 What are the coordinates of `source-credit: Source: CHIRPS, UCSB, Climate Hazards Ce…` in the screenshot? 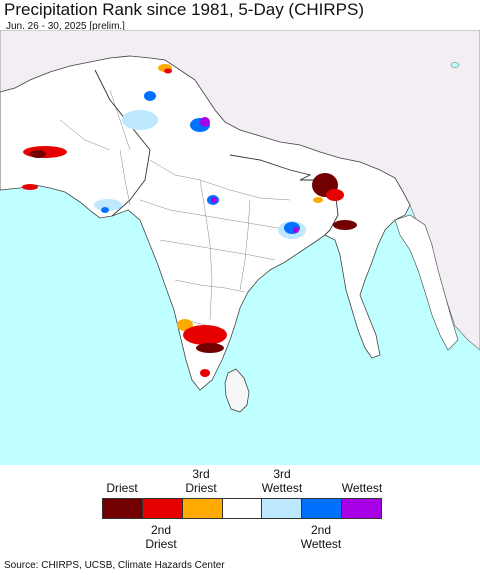 It's located at (114, 565).